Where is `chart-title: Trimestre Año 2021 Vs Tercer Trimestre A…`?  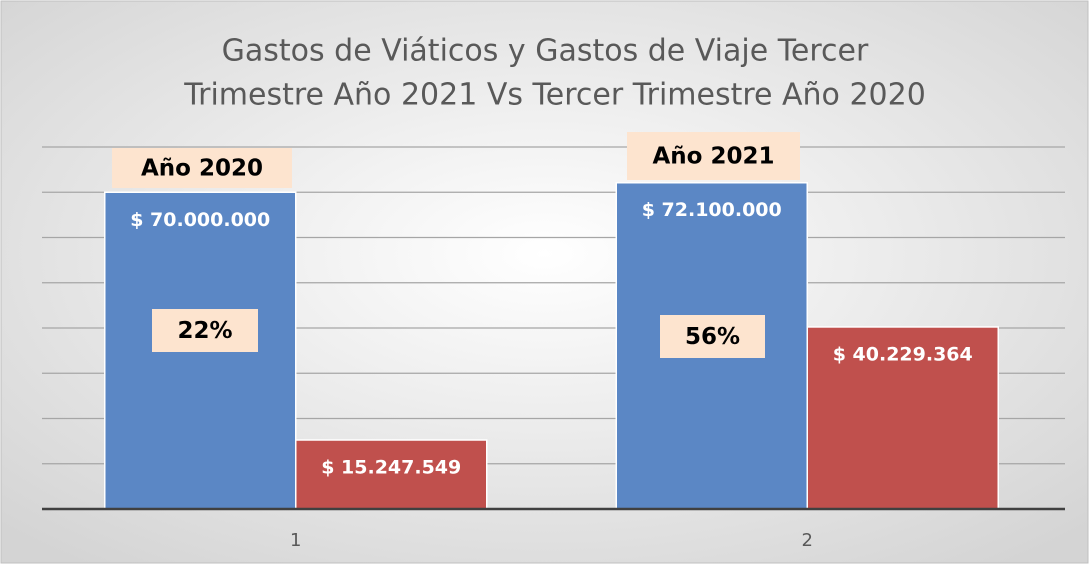
chart-title: Trimestre Año 2021 Vs Tercer Trimestre A… is located at coordinates (554, 95).